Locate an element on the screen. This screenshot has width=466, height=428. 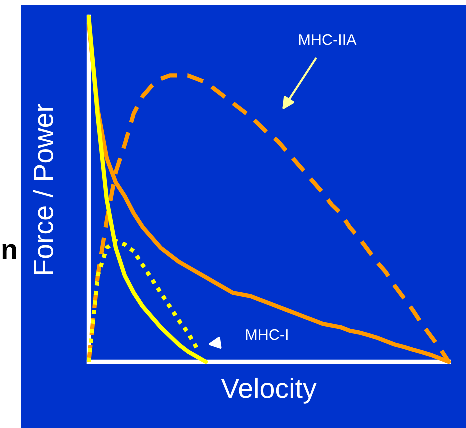
text: n is located at coordinates (9, 252).